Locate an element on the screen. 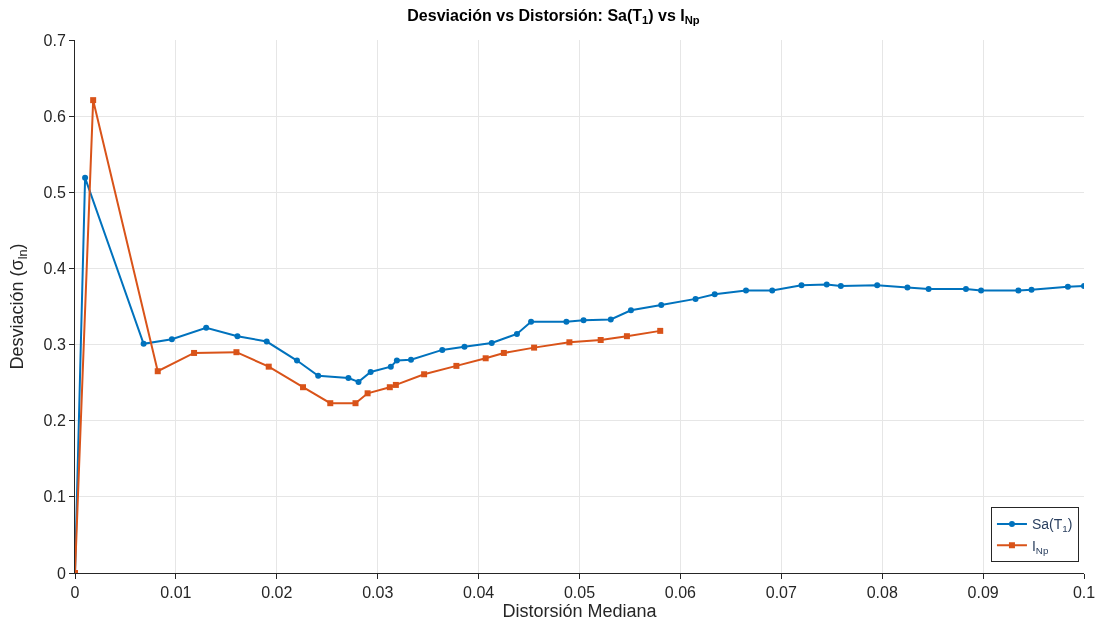 The height and width of the screenshot is (630, 1107). legend-label: I$_{Np}$ is located at coordinates (1040, 546).